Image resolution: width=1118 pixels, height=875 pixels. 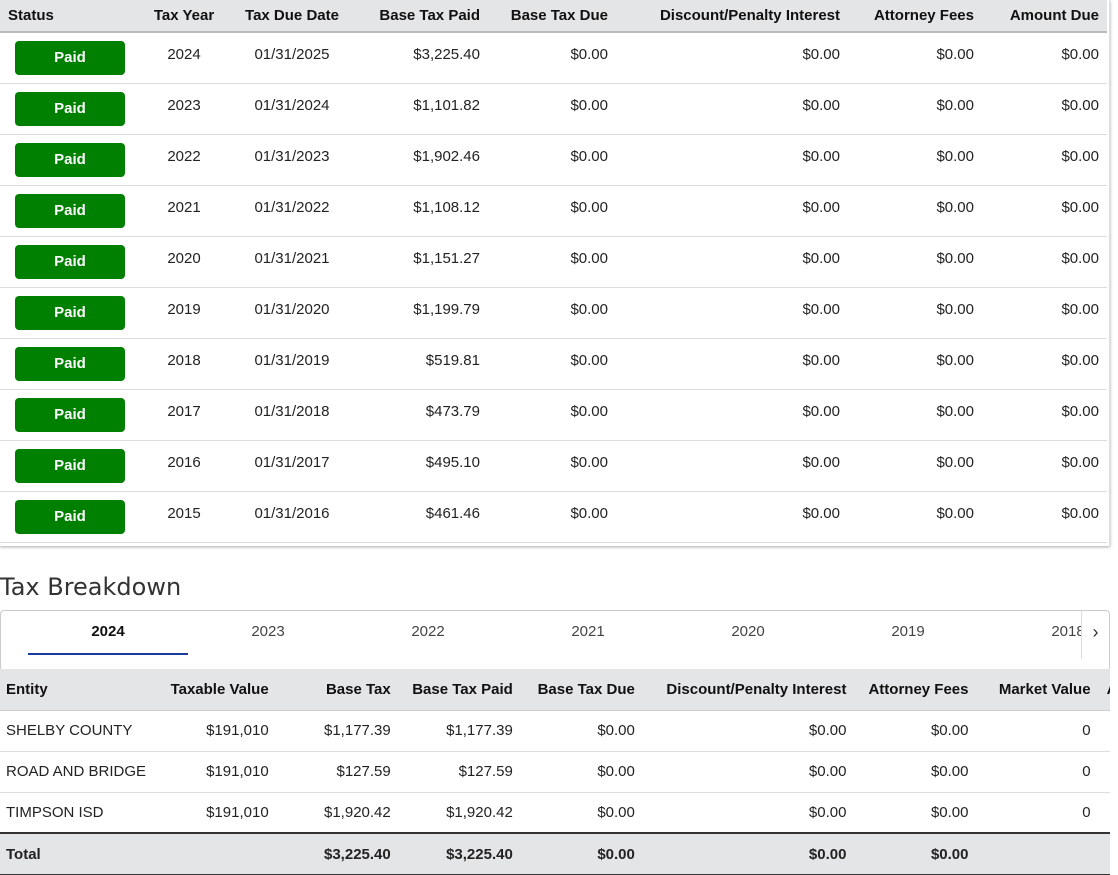 What do you see at coordinates (428, 631) in the screenshot?
I see `tab-year-2022: 2022` at bounding box center [428, 631].